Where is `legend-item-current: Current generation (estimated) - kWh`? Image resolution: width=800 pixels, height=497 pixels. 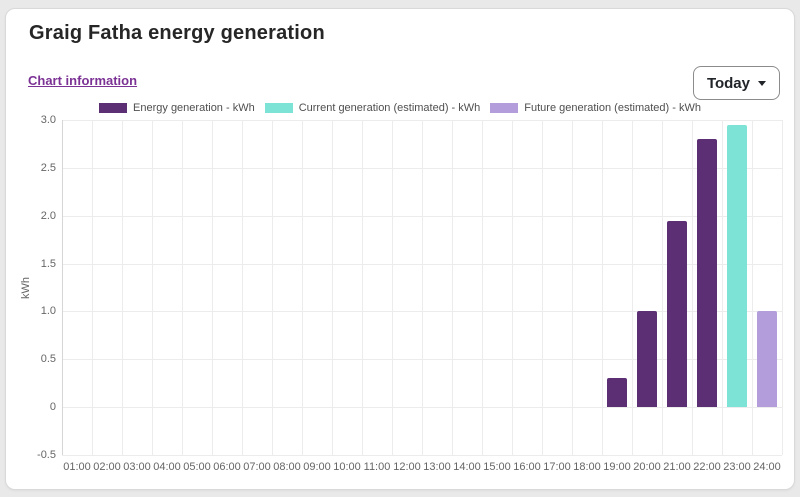 legend-item-current: Current generation (estimated) - kWh is located at coordinates (372, 108).